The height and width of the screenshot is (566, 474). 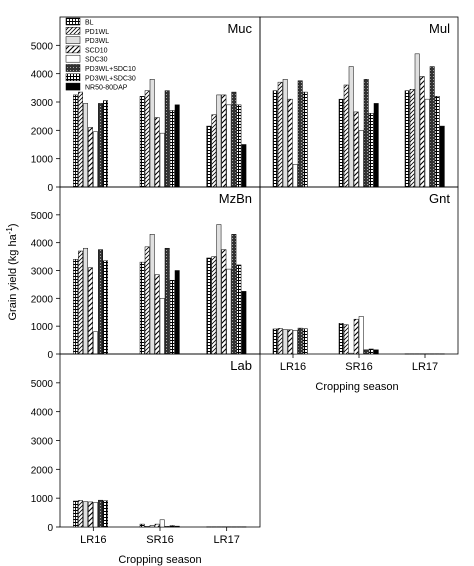 I want to click on bar-muc-lr16-s2, so click(x=85, y=145).